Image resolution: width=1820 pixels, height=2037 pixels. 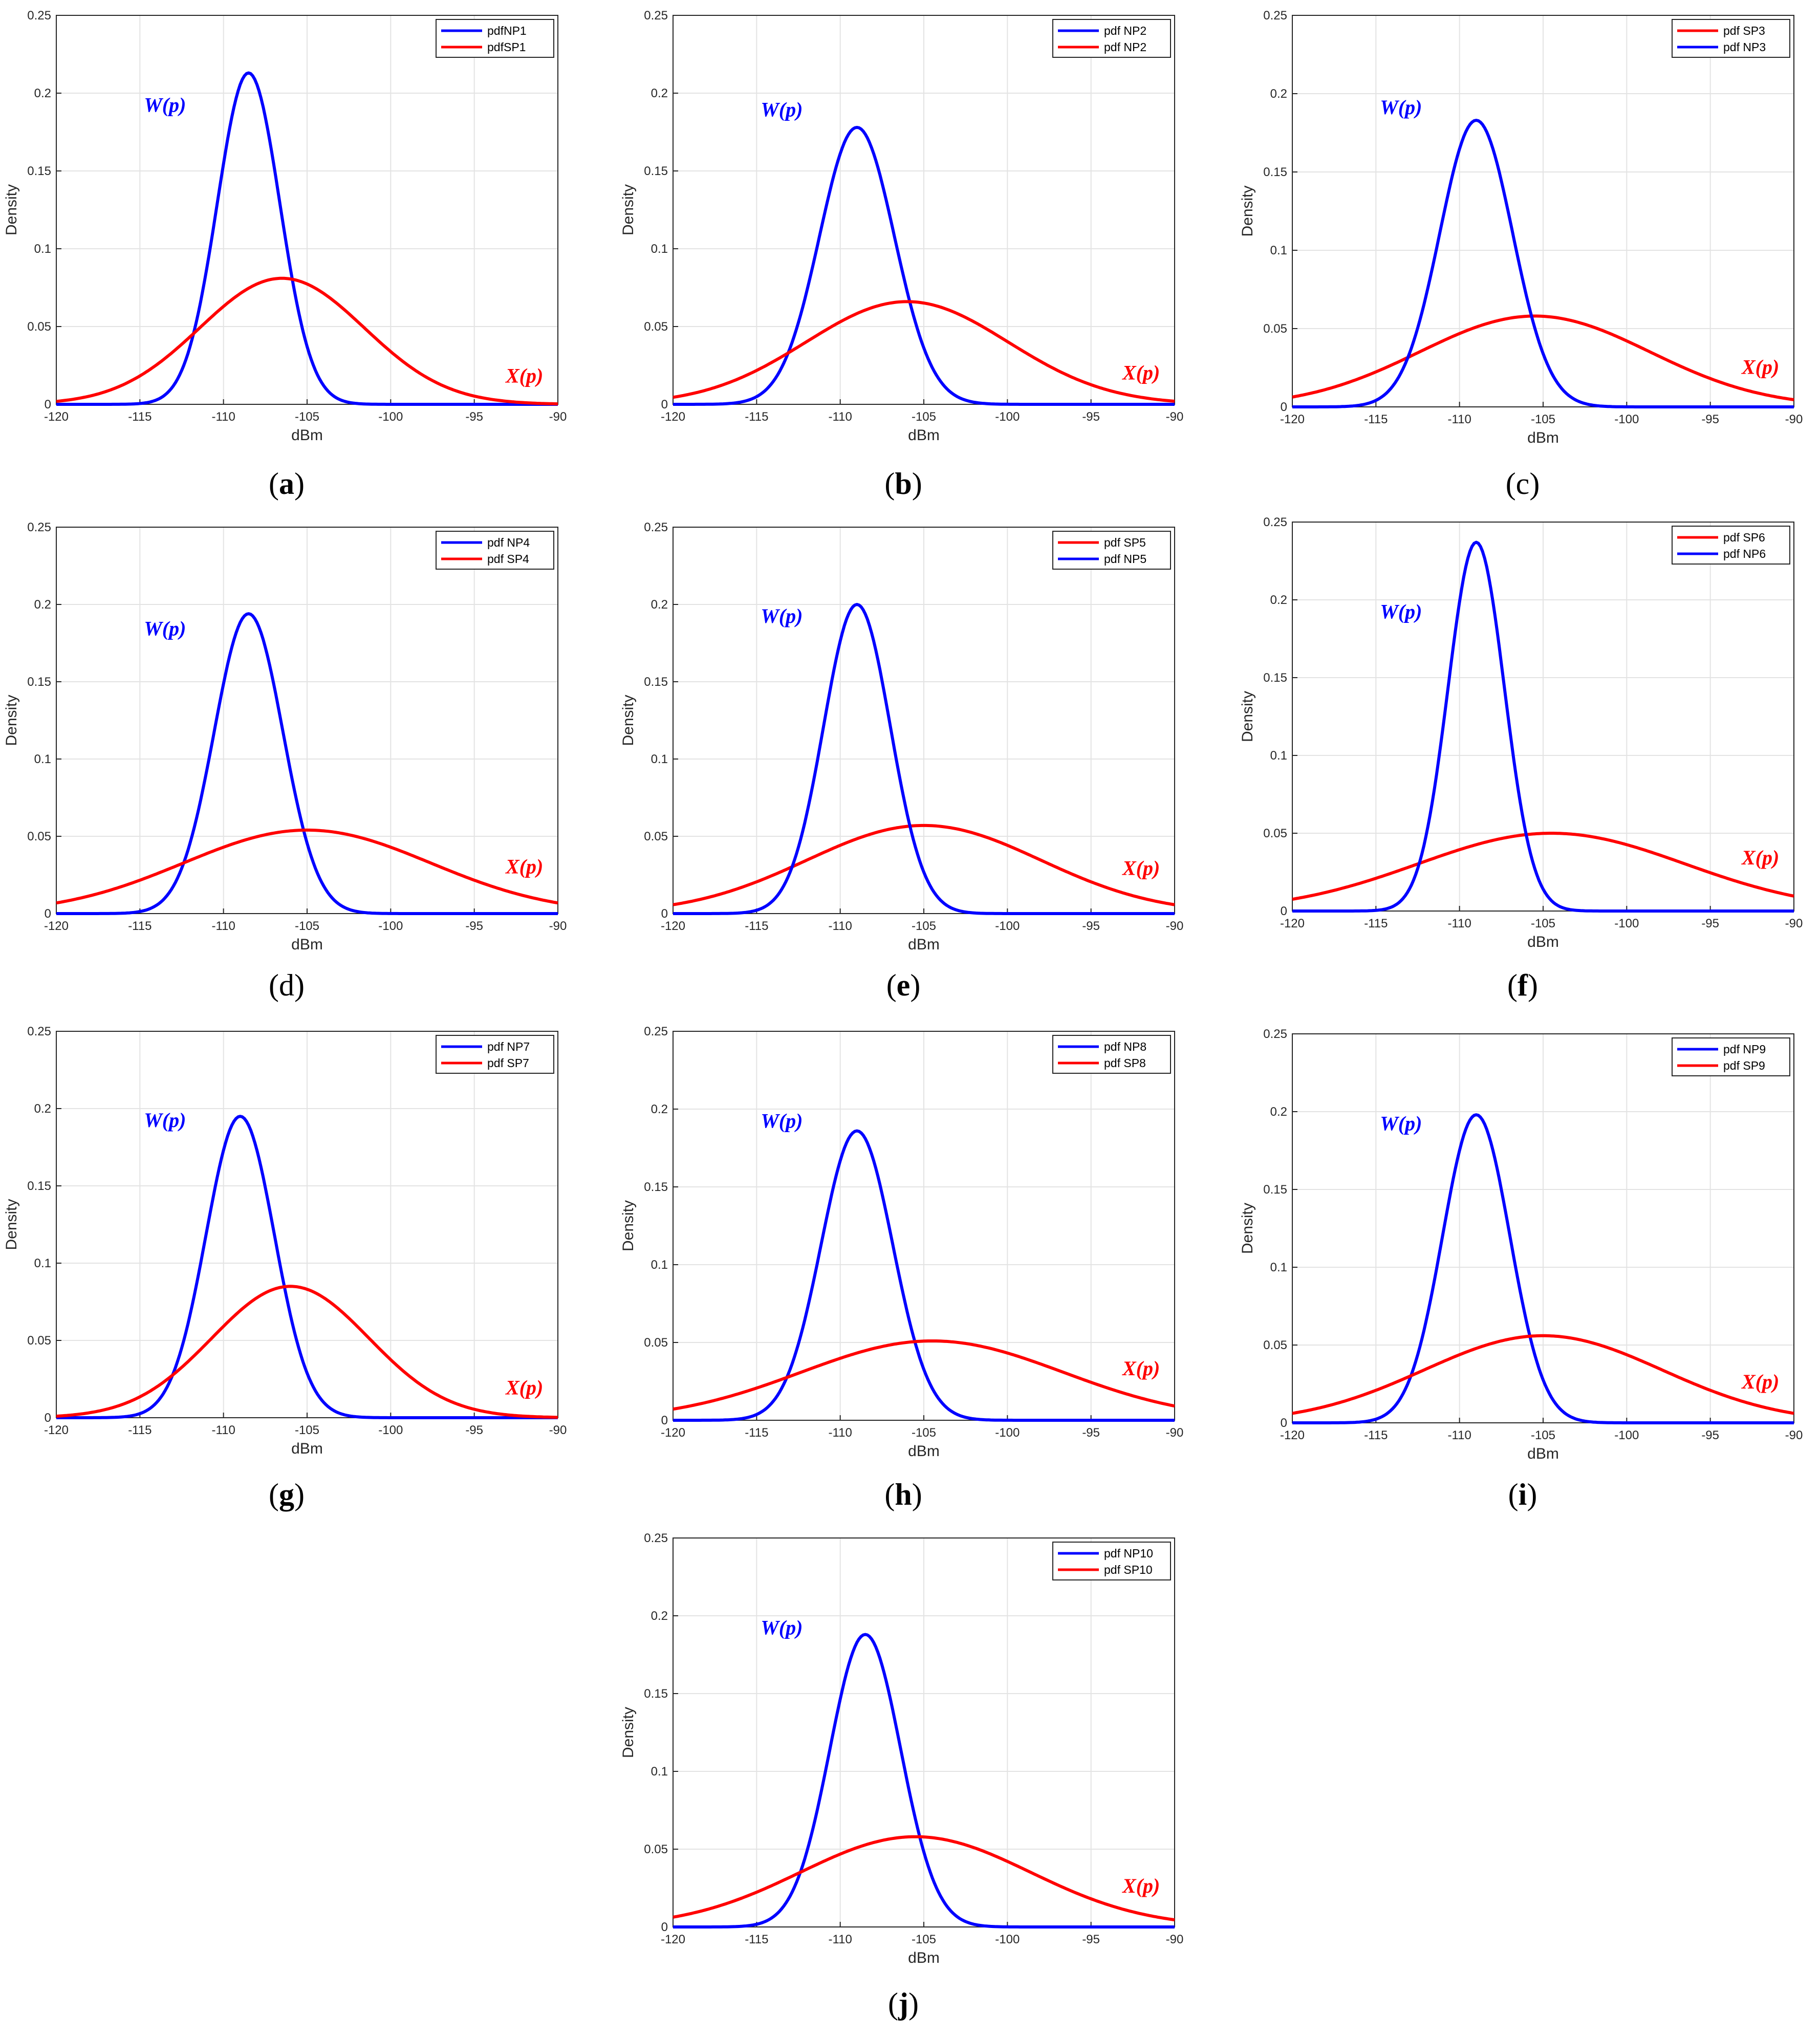 What do you see at coordinates (1731, 545) in the screenshot?
I see `legend: pdf SP6 pdf NP6` at bounding box center [1731, 545].